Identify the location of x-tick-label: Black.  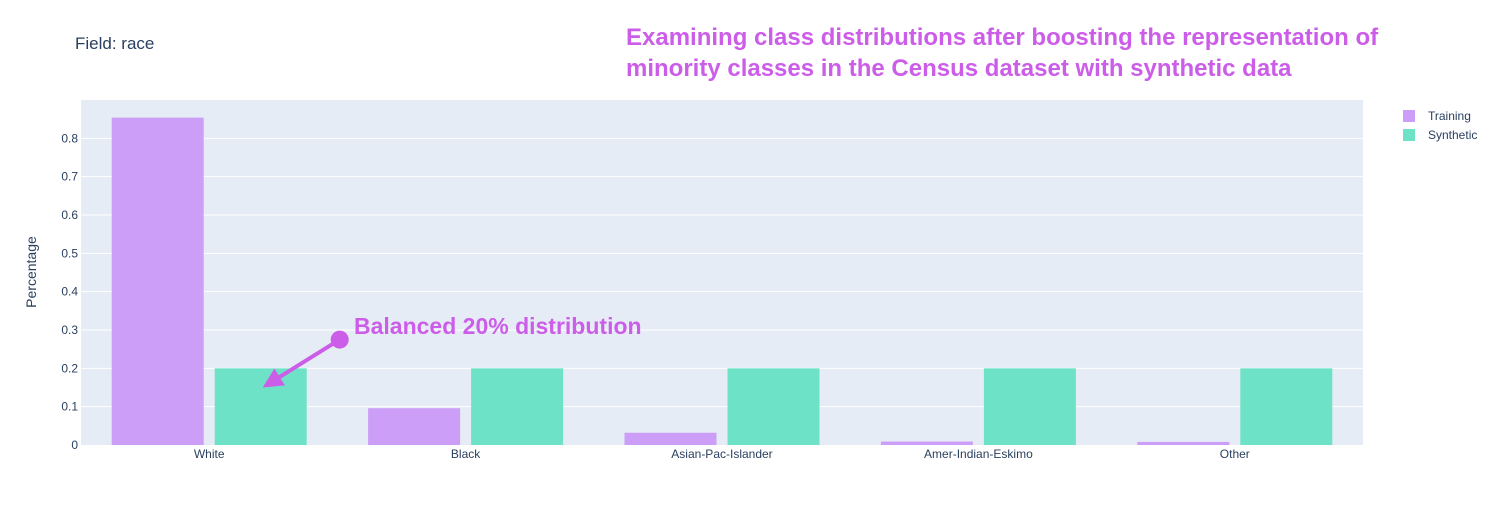
(466, 454).